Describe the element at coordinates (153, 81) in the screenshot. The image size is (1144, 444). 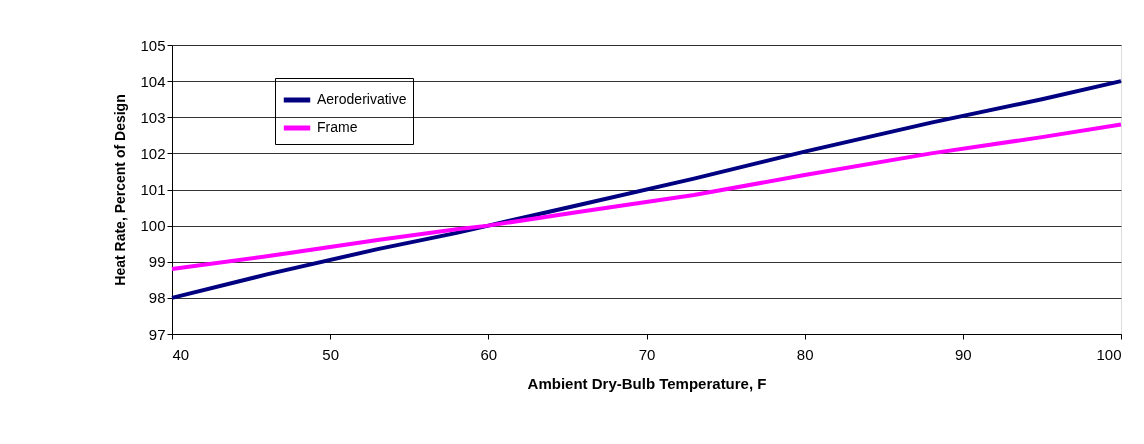
I see `y-tick-label: 104` at that location.